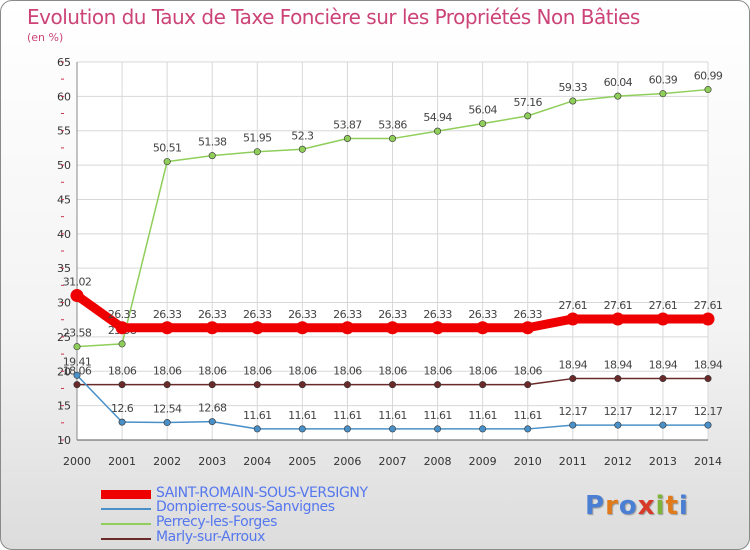 The width and height of the screenshot is (750, 550). What do you see at coordinates (347, 124) in the screenshot?
I see `data-label: 53.87` at bounding box center [347, 124].